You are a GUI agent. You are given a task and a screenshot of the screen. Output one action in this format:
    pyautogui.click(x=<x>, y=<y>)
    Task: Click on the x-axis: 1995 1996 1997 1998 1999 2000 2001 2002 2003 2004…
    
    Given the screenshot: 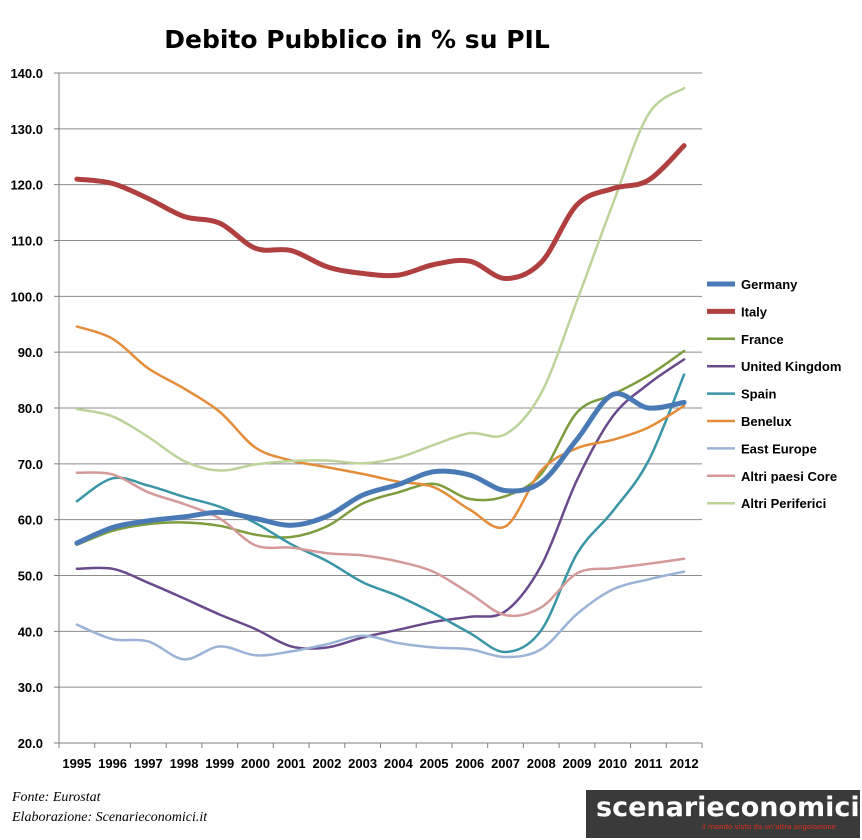 What is the action you would take?
    pyautogui.click(x=380, y=756)
    